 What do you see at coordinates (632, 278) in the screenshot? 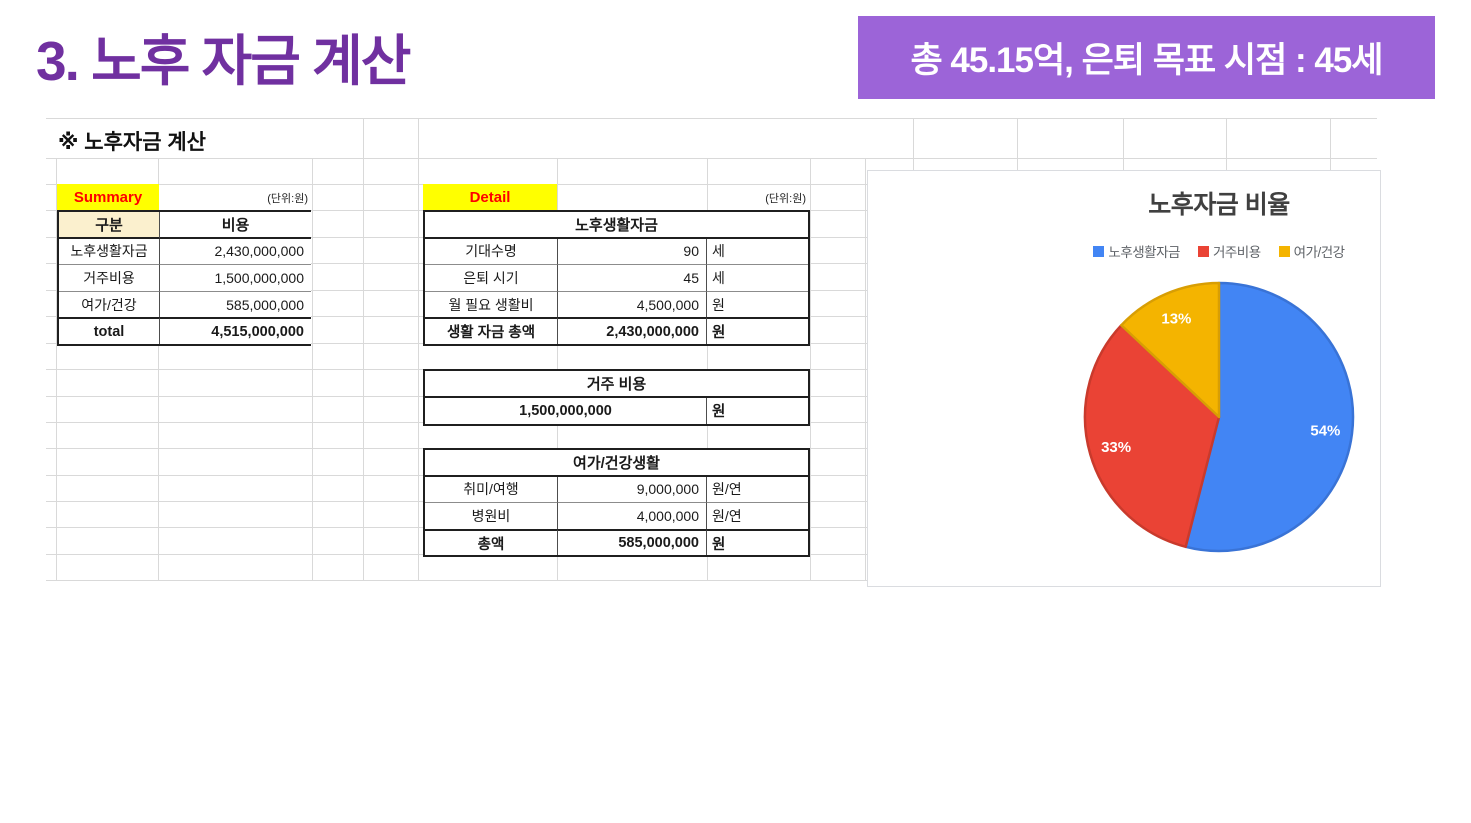
I see `detail-row-value: 45` at bounding box center [632, 278].